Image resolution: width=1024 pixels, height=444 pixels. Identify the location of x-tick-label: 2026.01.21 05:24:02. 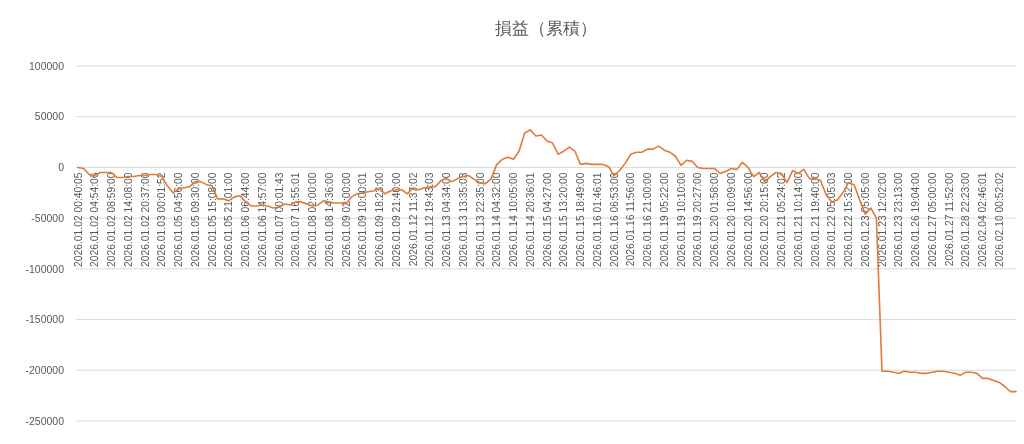
(781, 219).